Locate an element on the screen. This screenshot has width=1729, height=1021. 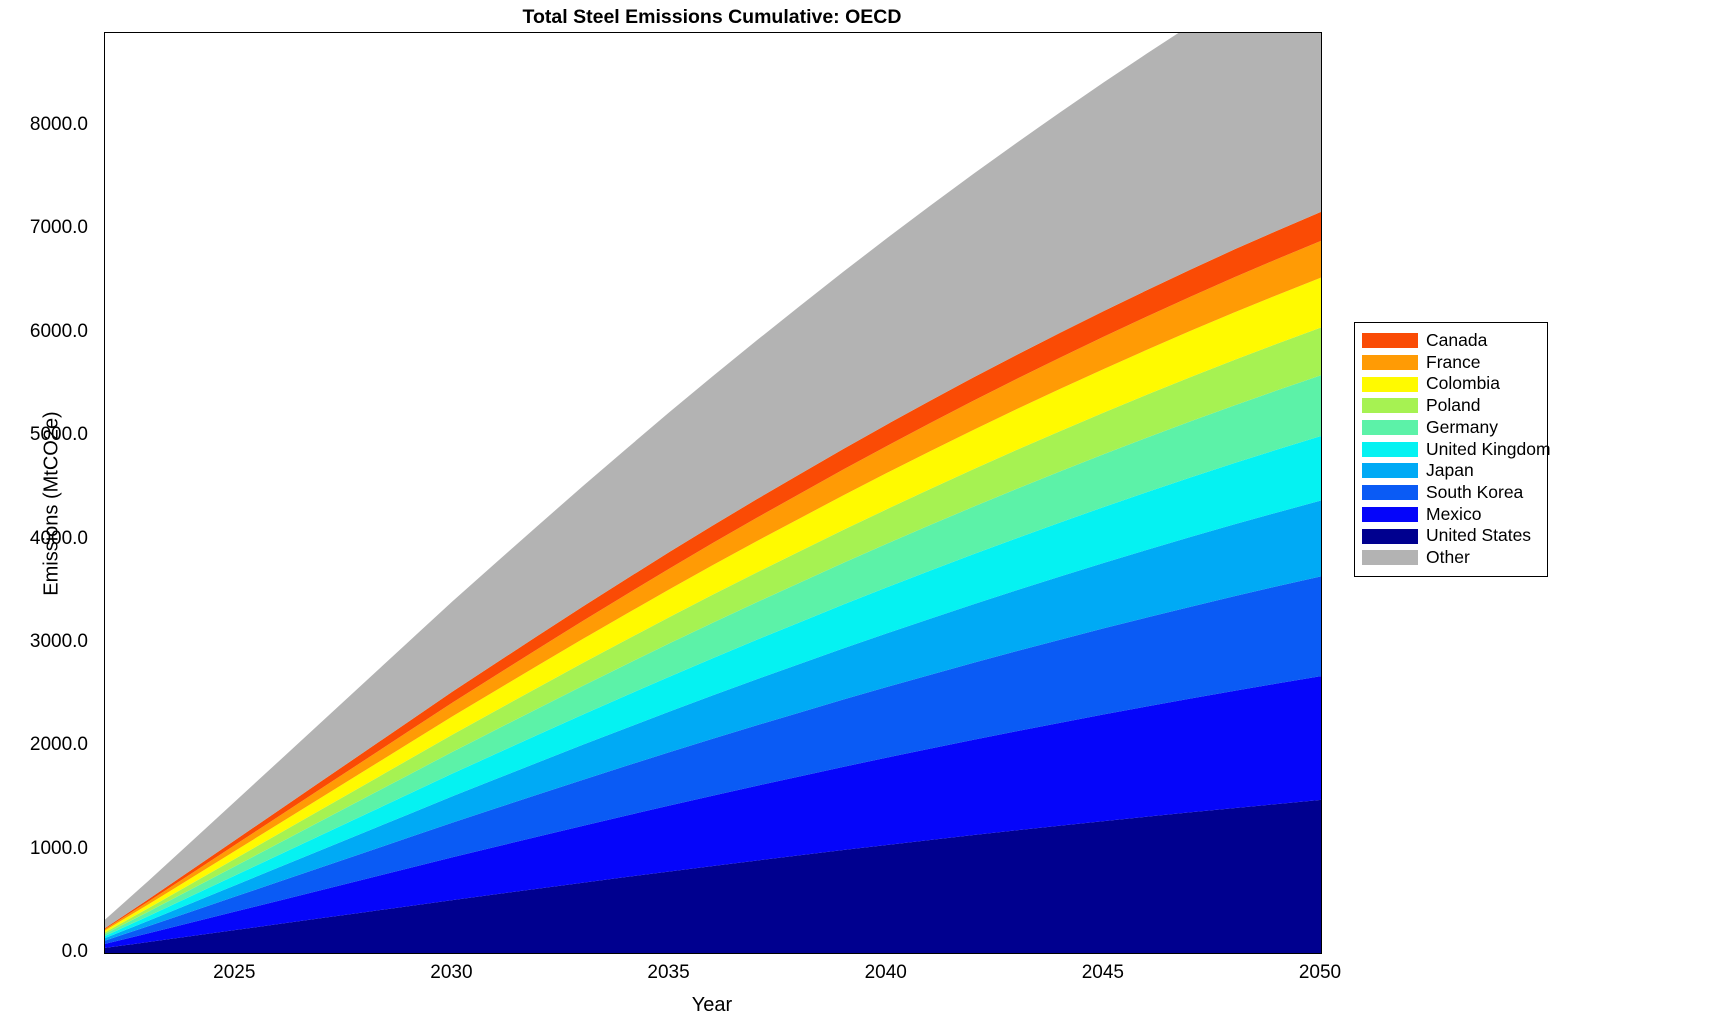
legend-item-south-korea: South Korea is located at coordinates (1450, 493).